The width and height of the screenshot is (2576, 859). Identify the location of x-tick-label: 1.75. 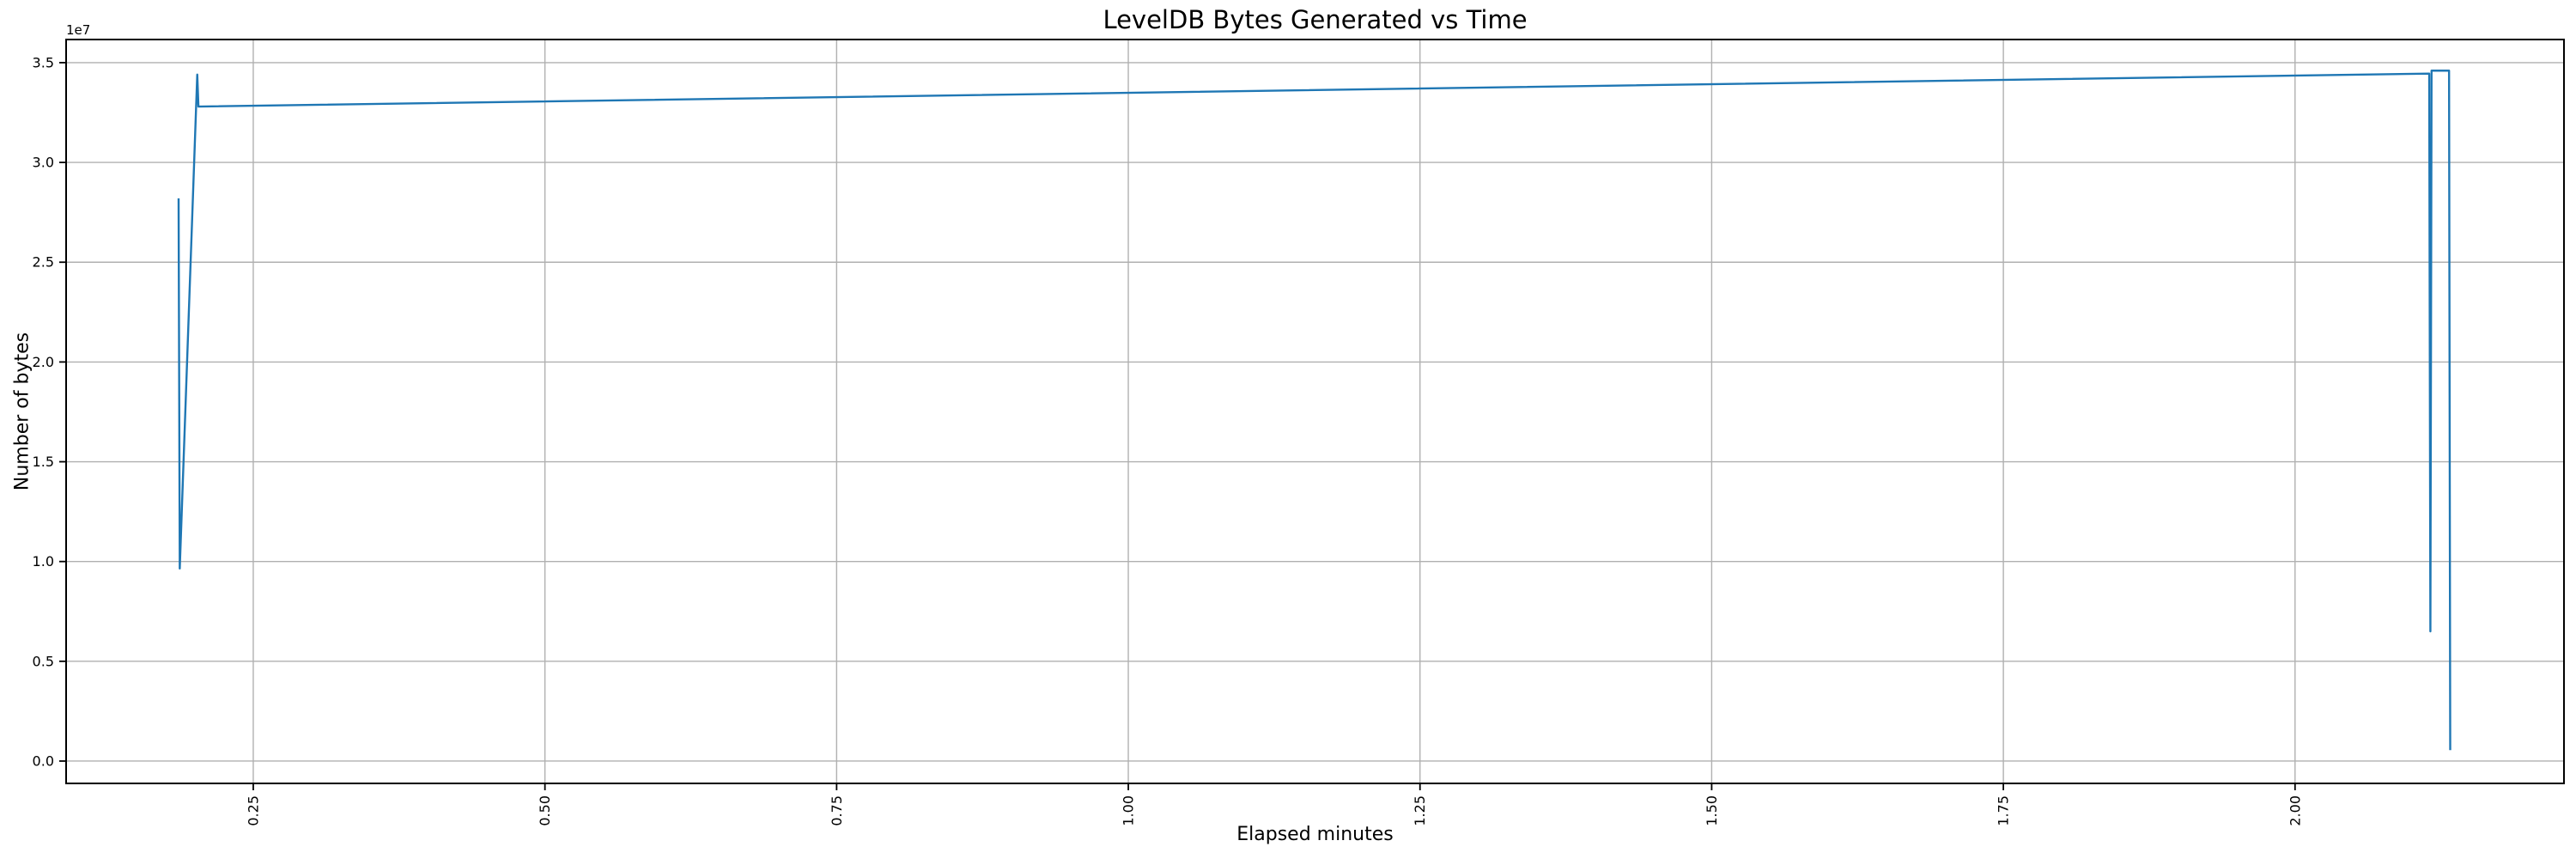
(2004, 811).